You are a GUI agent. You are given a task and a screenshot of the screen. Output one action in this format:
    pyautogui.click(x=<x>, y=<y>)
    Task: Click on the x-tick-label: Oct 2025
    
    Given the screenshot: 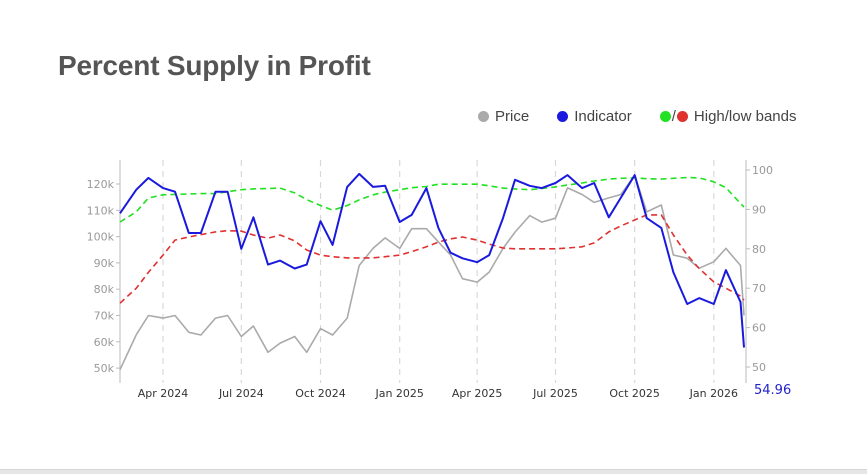 What is the action you would take?
    pyautogui.click(x=634, y=393)
    